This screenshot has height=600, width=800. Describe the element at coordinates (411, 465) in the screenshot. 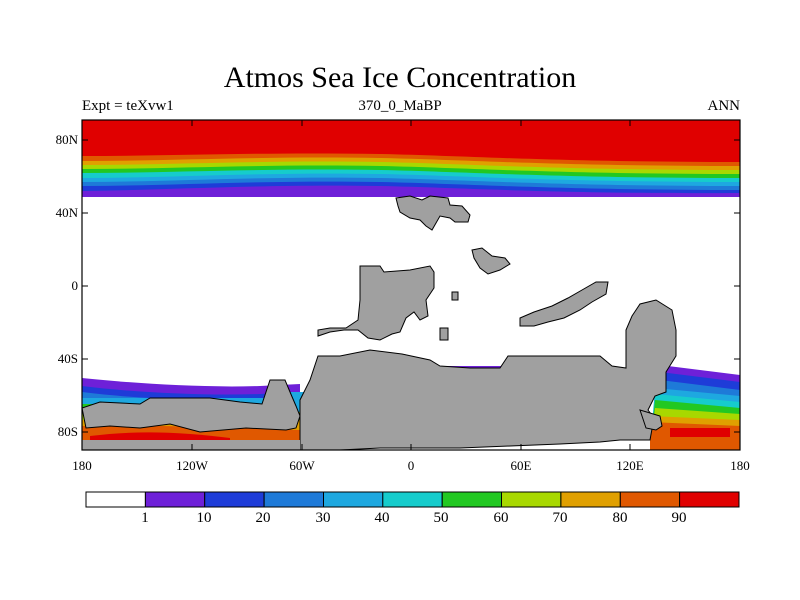

I see `x-tick-0: 0` at that location.